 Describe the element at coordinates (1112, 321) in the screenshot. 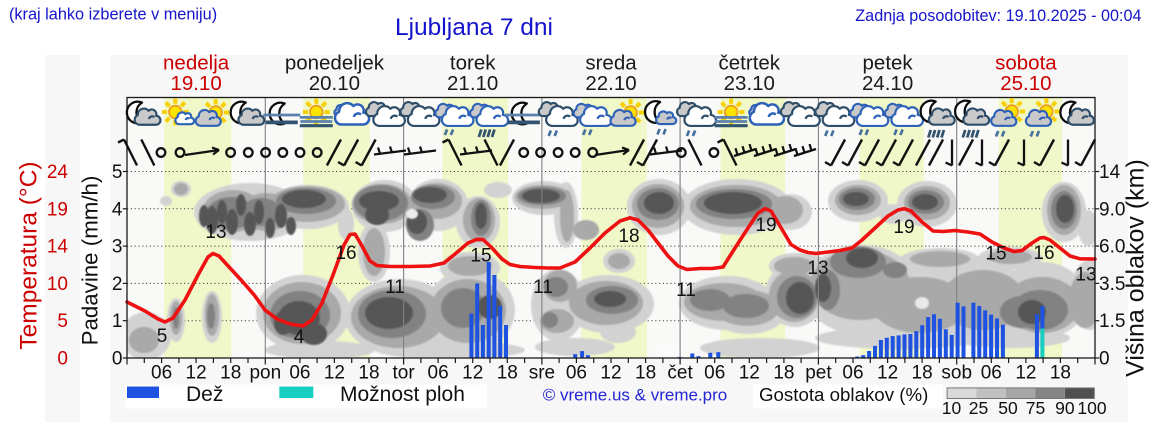

I see `svg-text: 1.5` at that location.